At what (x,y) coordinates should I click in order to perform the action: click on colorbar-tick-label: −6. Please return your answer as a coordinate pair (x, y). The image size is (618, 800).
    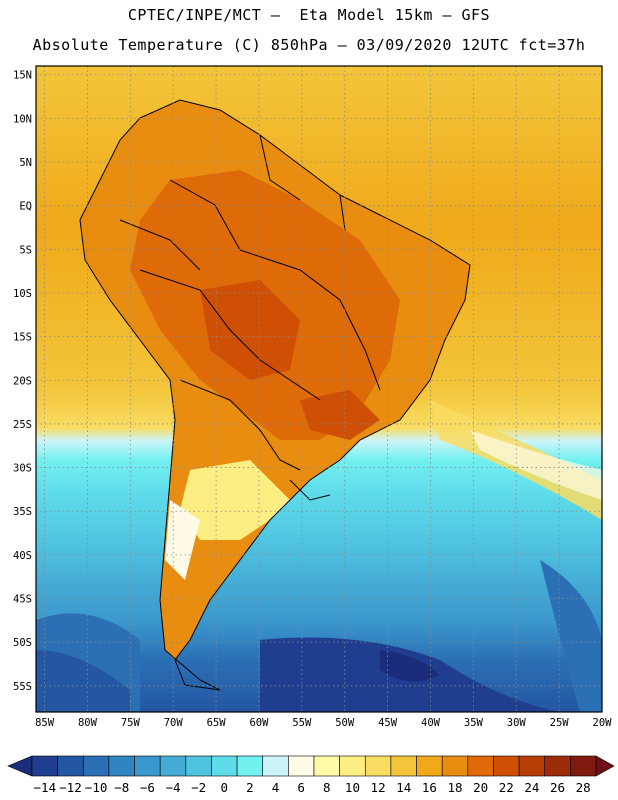
    Looking at the image, I should click on (147, 787).